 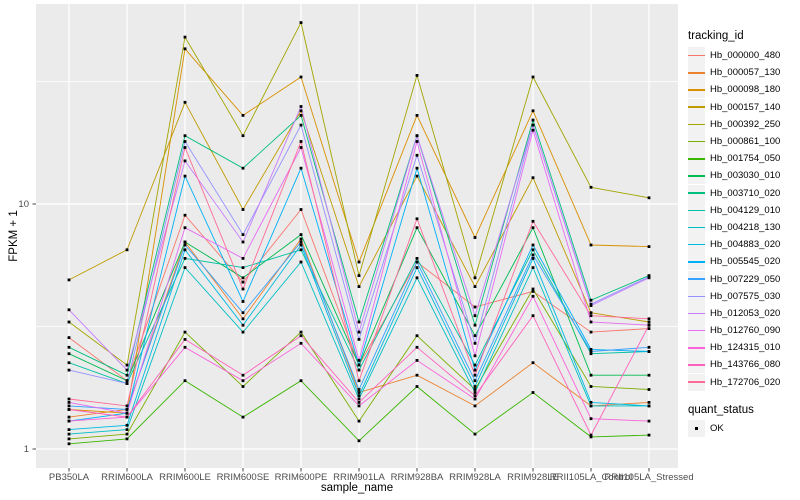 What do you see at coordinates (127, 477) in the screenshot?
I see `x-tick-label: RRIM600LA` at bounding box center [127, 477].